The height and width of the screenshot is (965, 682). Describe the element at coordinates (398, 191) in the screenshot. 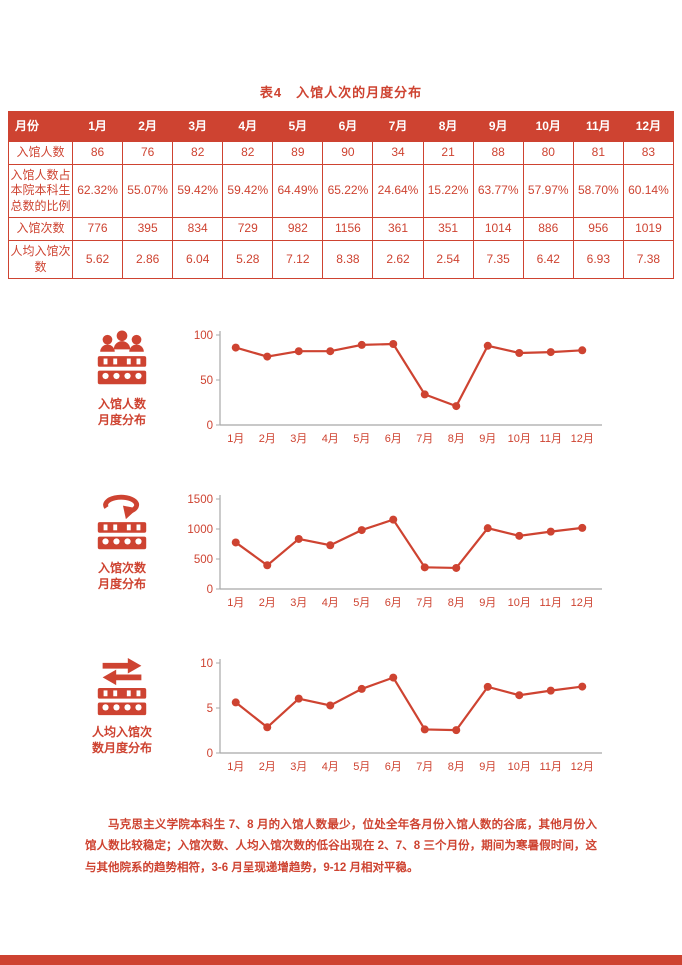

I see `table-cell: 24.64%` at that location.